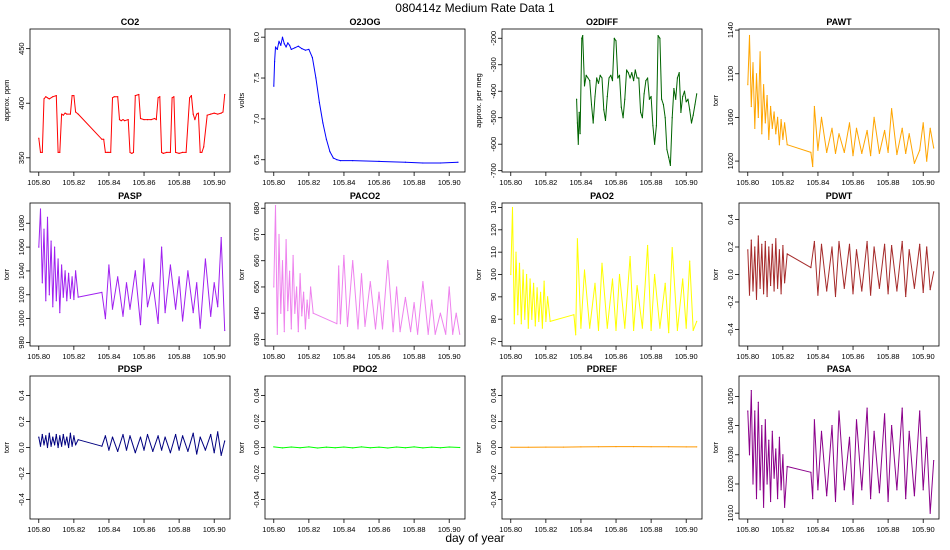  I want to click on y-tick-label: 1020, so click(21, 294).